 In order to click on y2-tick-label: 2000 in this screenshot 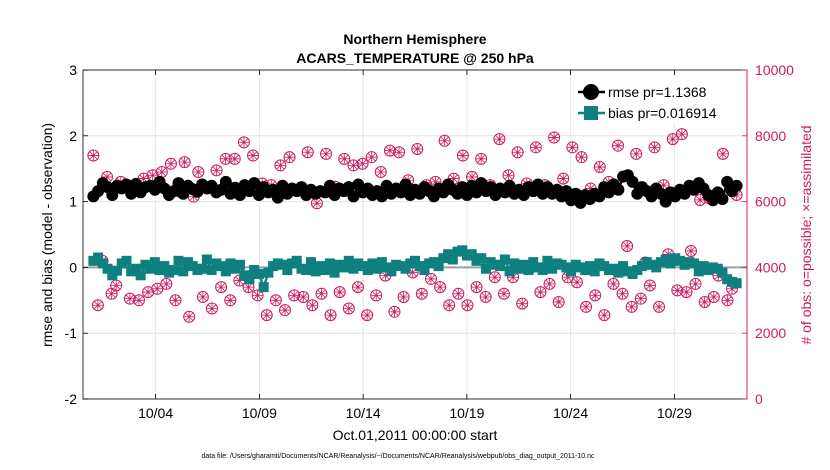, I will do `click(770, 333)`.